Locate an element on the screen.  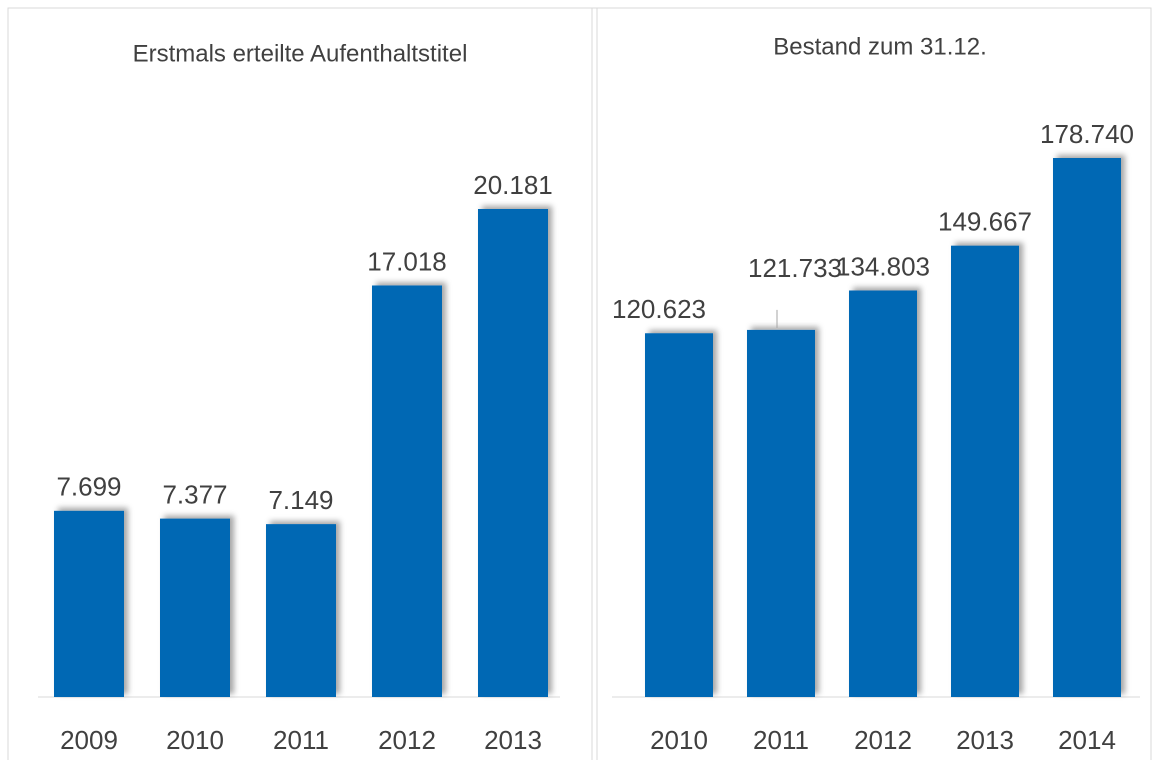
data-label: 7.149 is located at coordinates (300, 500).